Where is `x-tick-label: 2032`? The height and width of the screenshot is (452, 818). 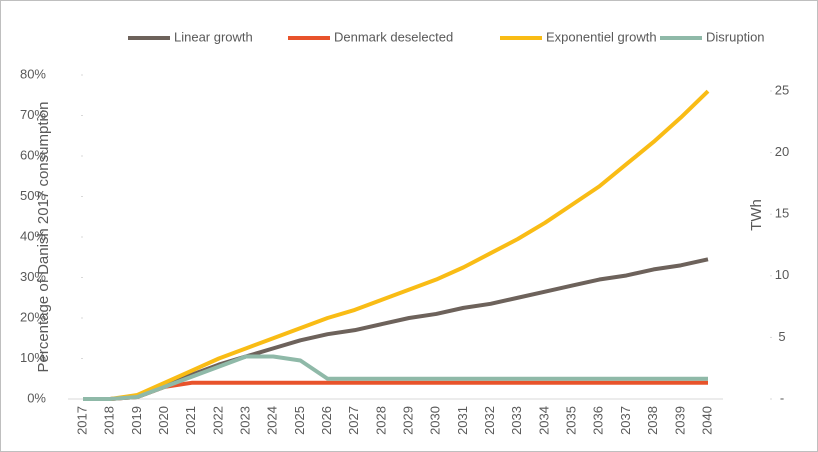
x-tick-label: 2032 is located at coordinates (489, 420).